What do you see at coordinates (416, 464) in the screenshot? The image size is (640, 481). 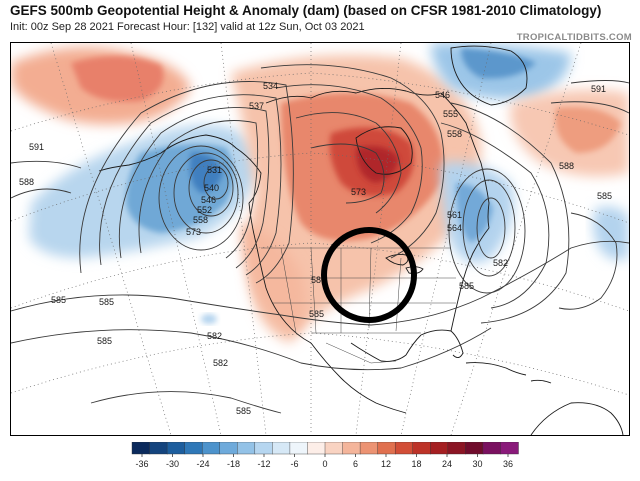 I see `colorbar-tick-label: 18` at bounding box center [416, 464].